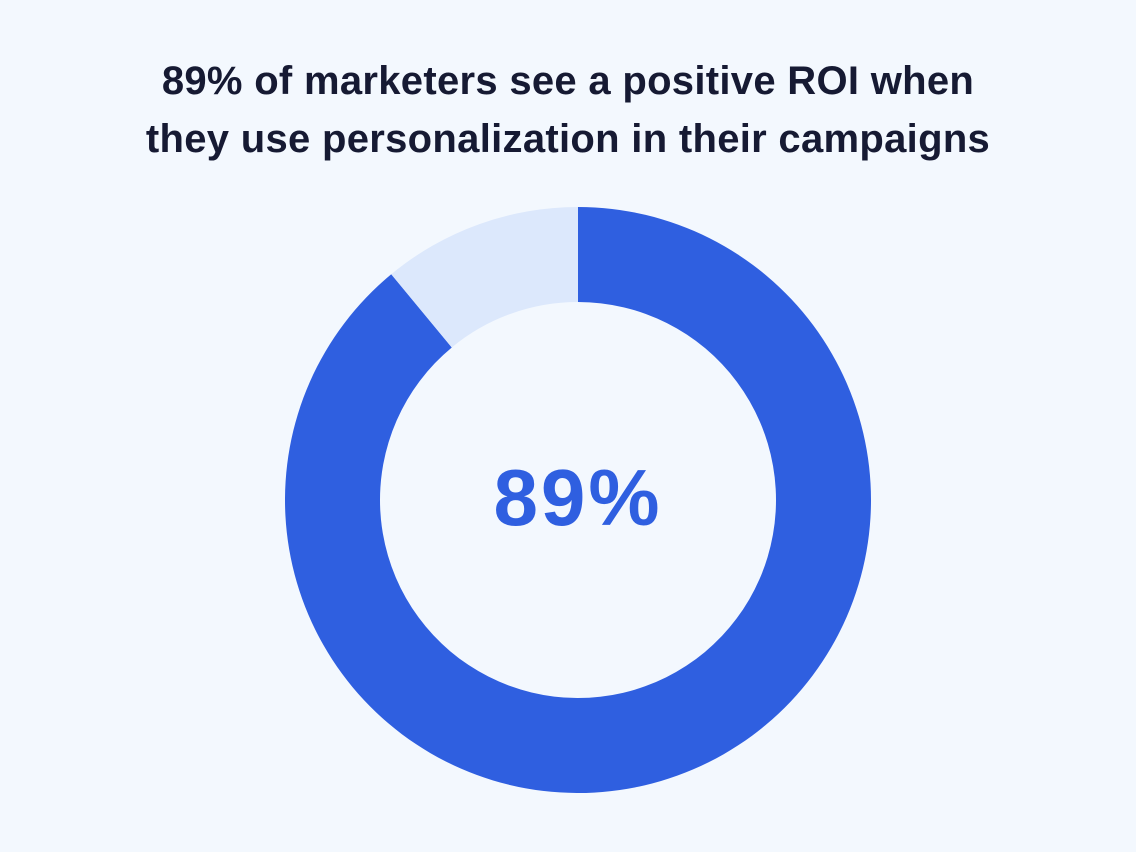  I want to click on donut-segment, so click(484, 277).